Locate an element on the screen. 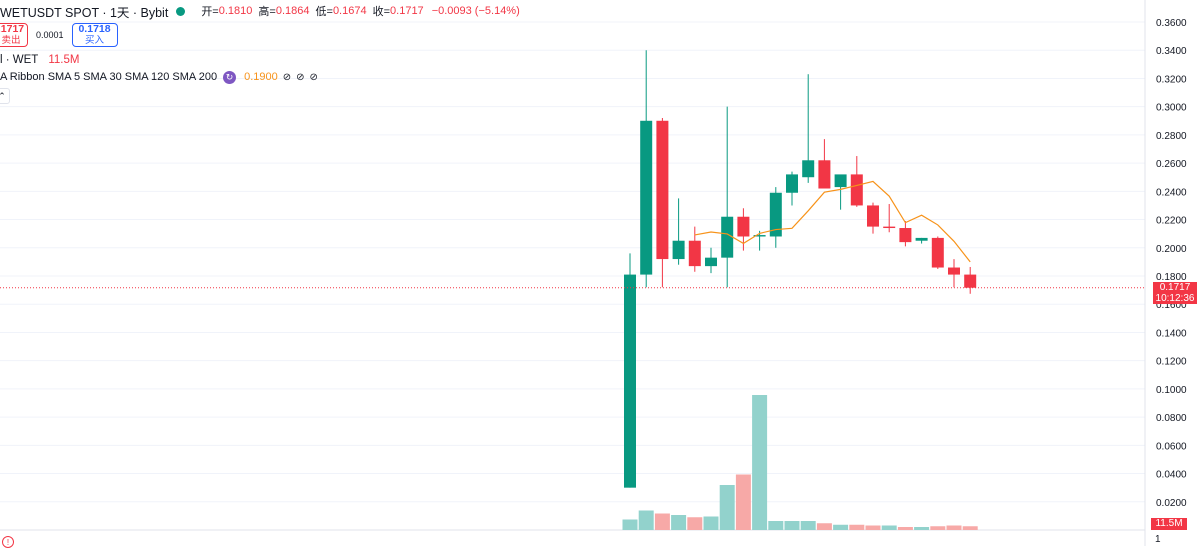 This screenshot has width=1200, height=548. close-label: 收= is located at coordinates (381, 12).